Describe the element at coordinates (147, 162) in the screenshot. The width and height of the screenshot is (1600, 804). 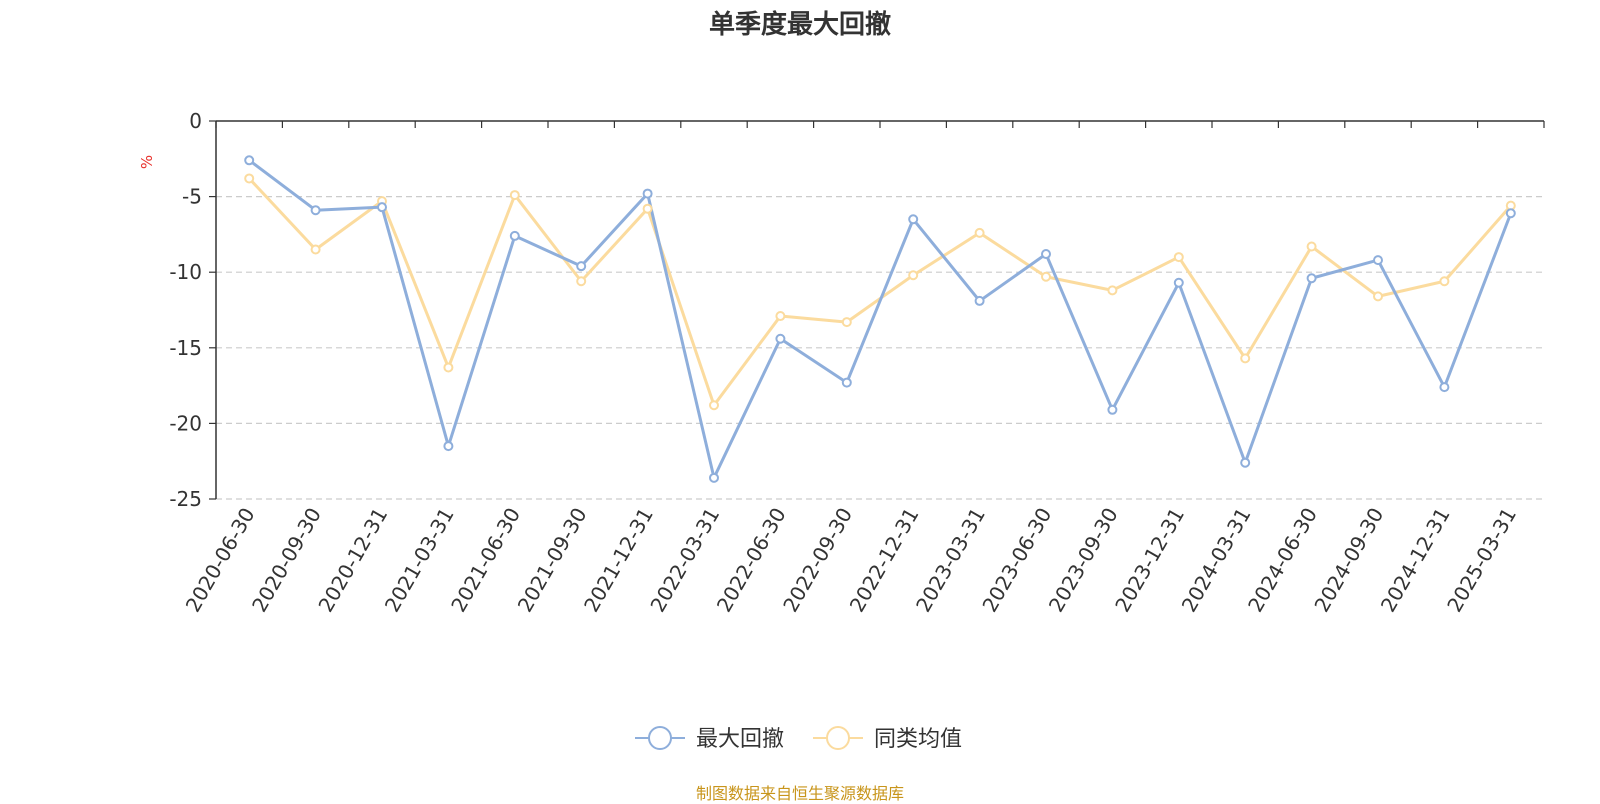
I see `y-axis-unit-label: %` at that location.